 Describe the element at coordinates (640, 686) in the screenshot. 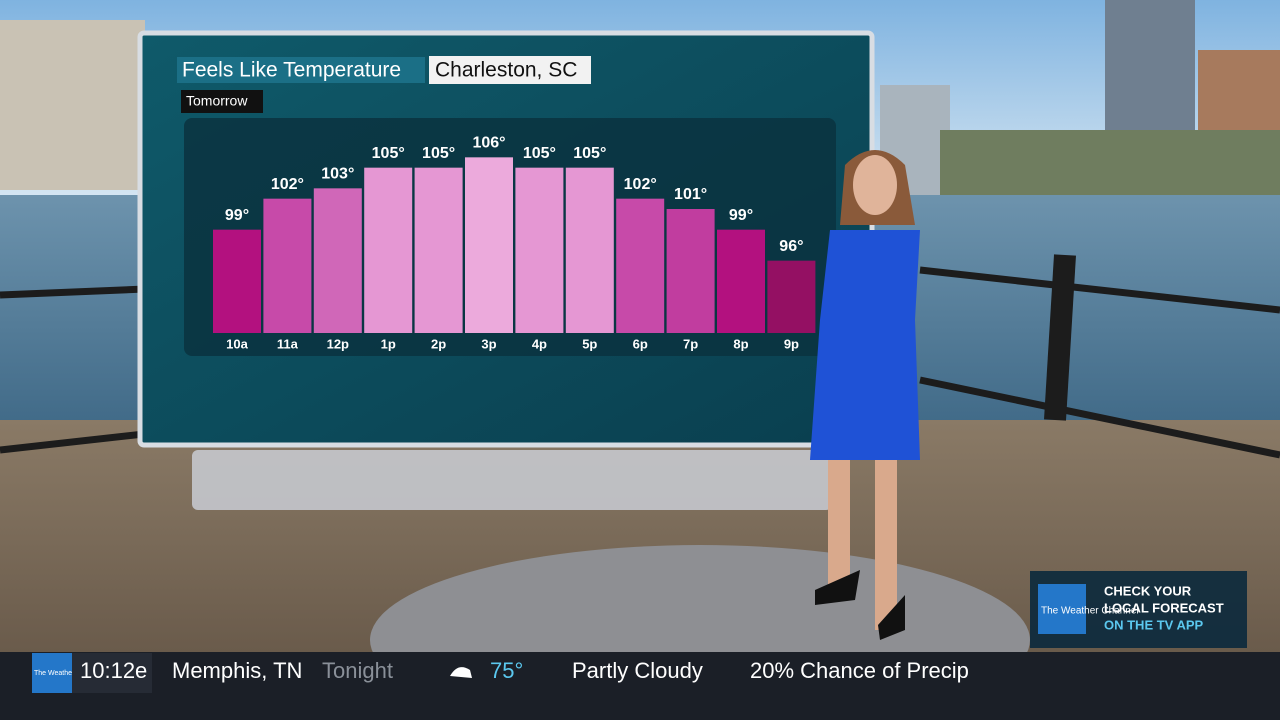

I see `ticker` at that location.